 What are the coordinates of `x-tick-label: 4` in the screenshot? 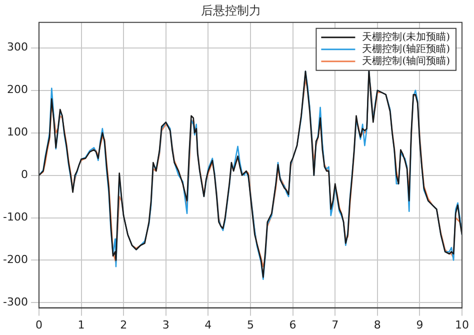 It's located at (208, 325).